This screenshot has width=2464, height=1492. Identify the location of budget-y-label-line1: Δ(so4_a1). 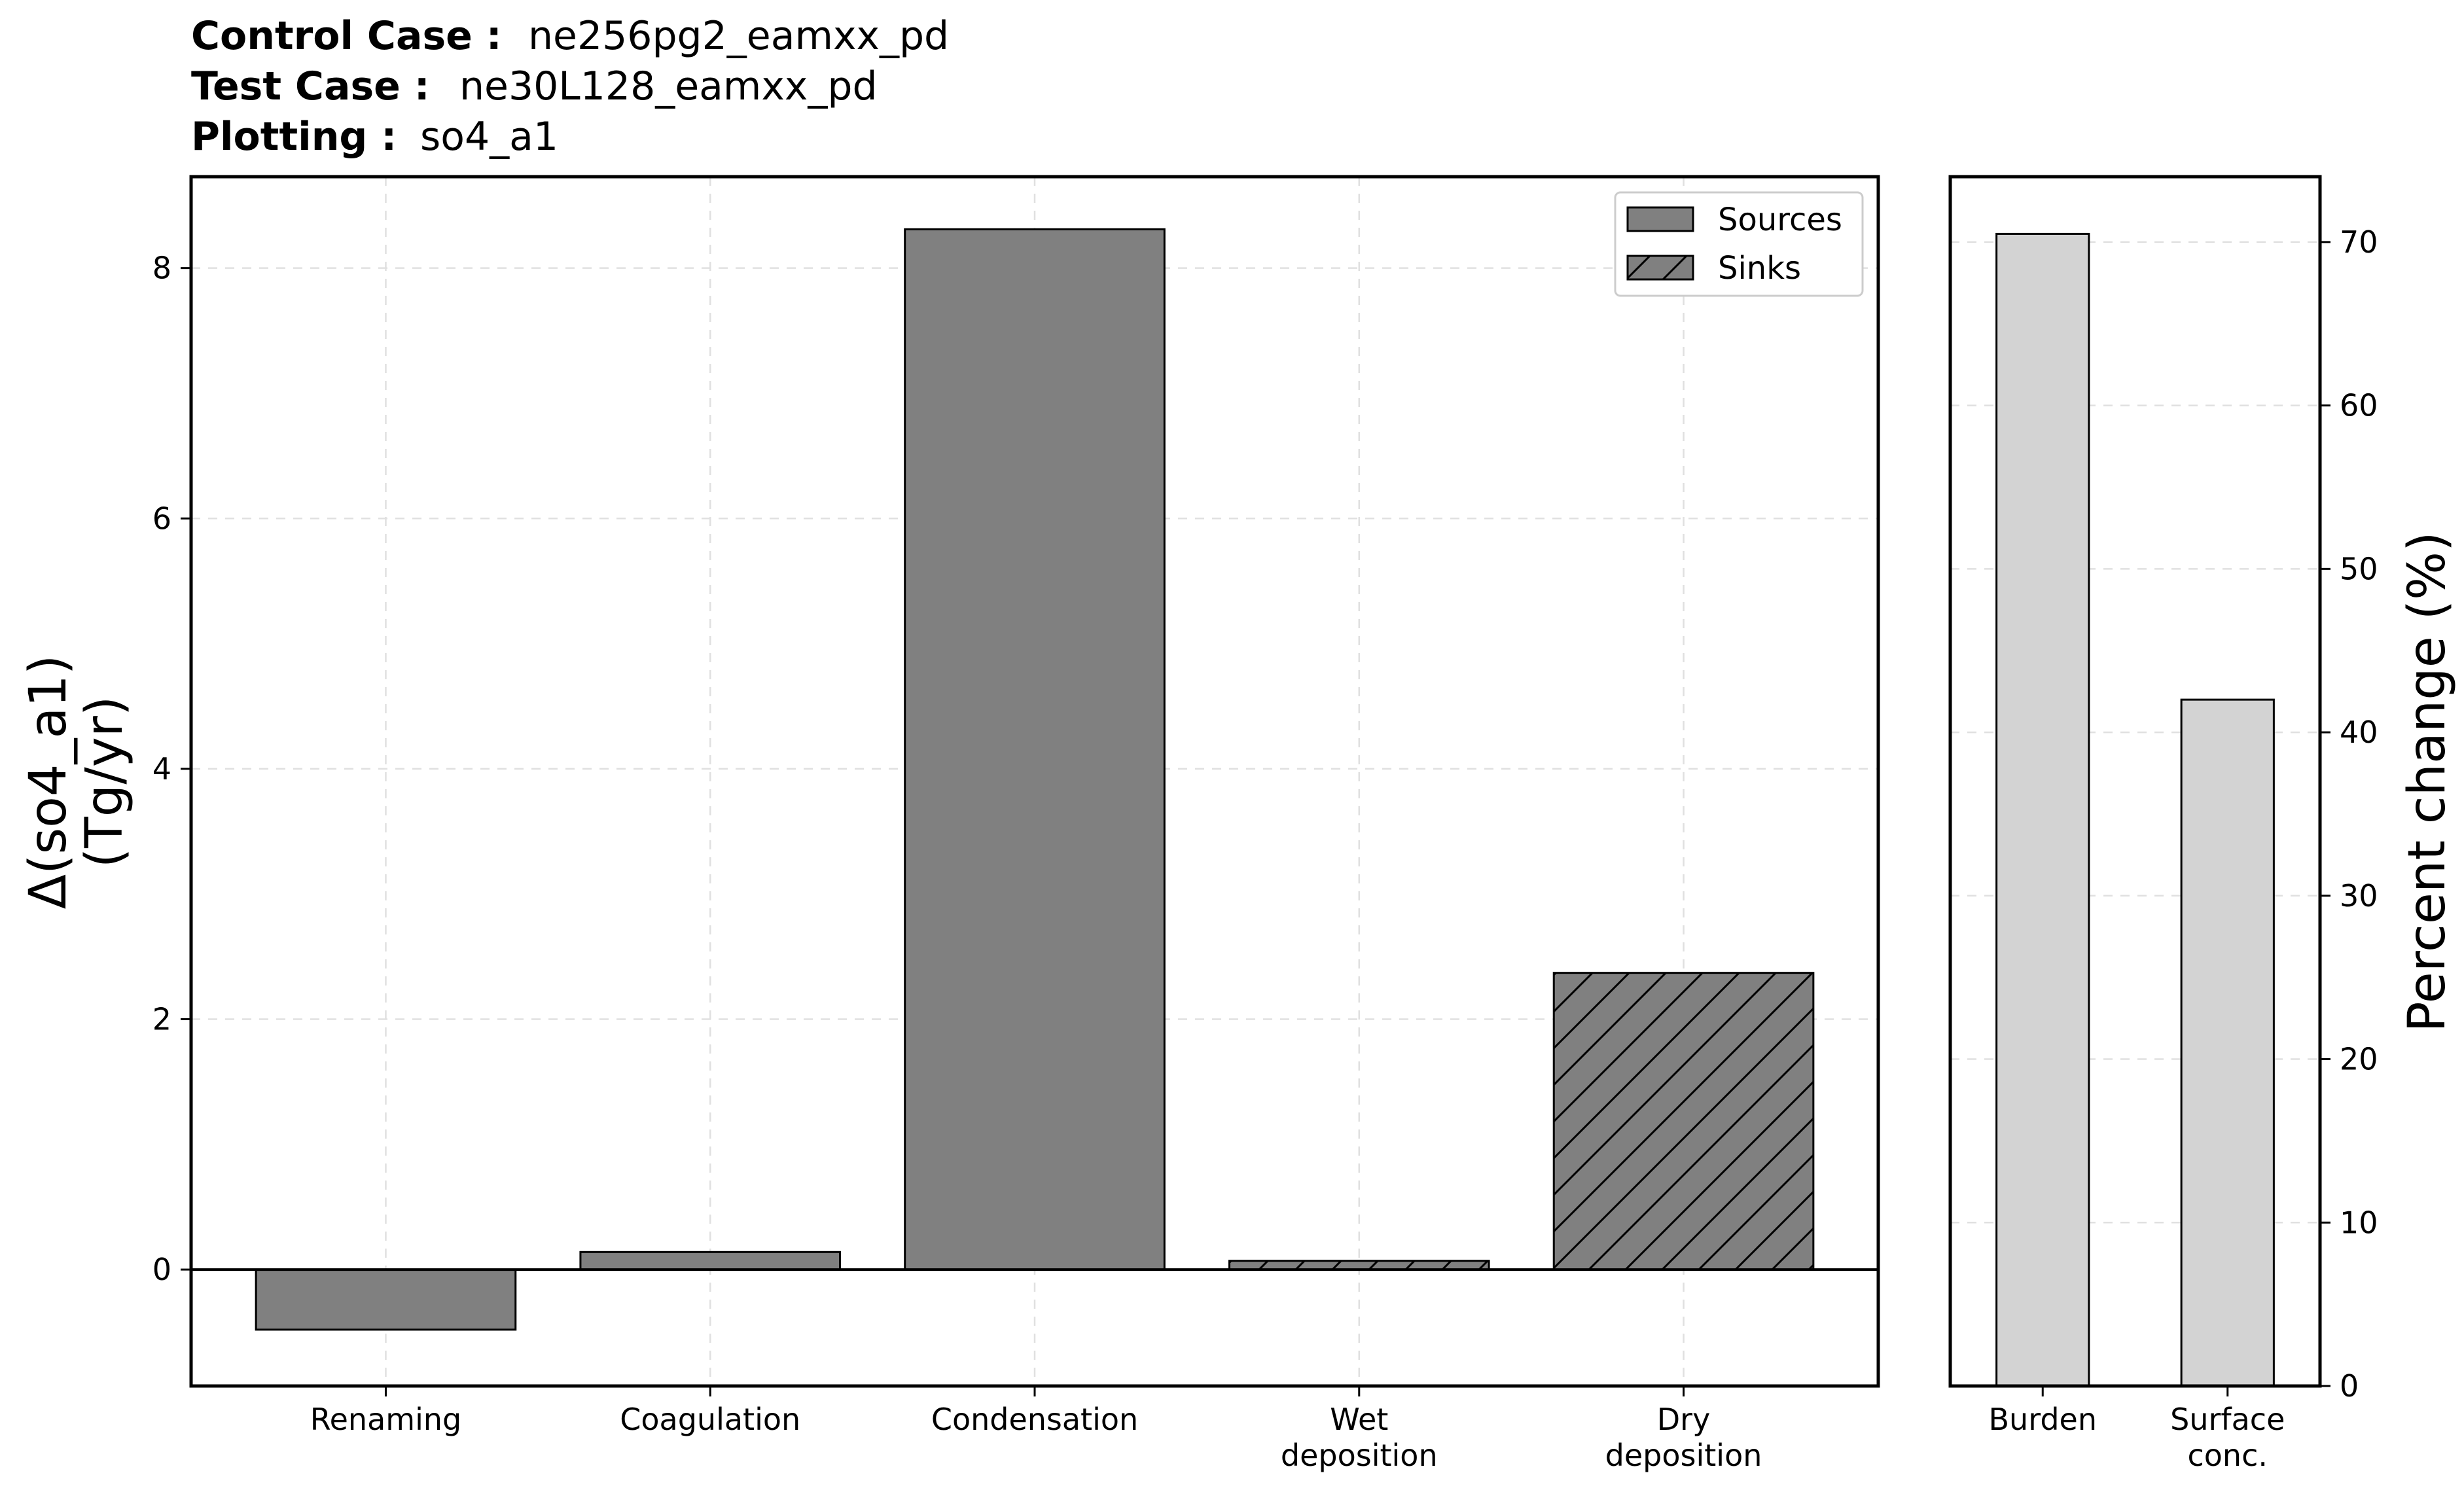
(48, 782).